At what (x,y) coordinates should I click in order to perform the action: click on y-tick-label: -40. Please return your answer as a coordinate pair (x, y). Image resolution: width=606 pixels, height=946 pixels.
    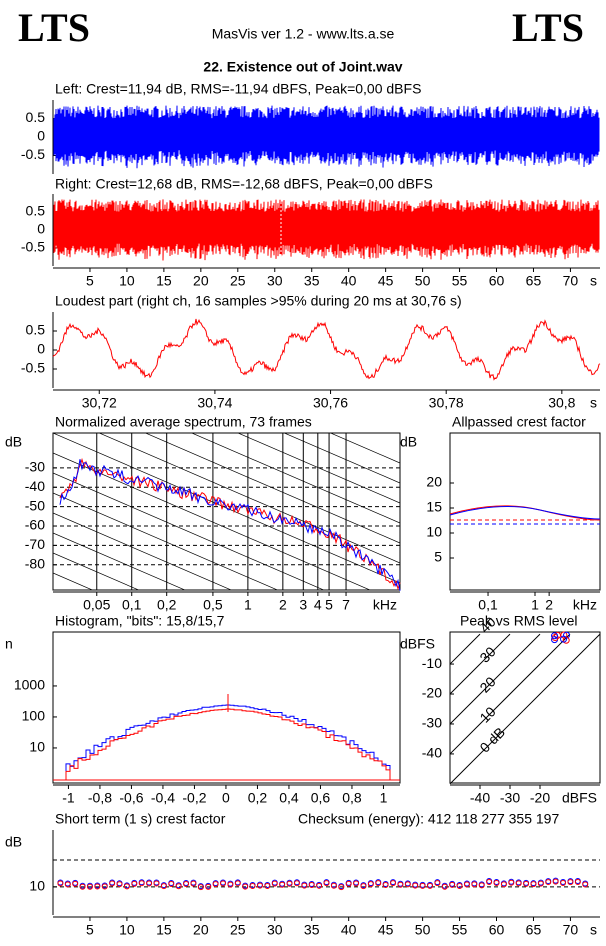
    Looking at the image, I should click on (35, 486).